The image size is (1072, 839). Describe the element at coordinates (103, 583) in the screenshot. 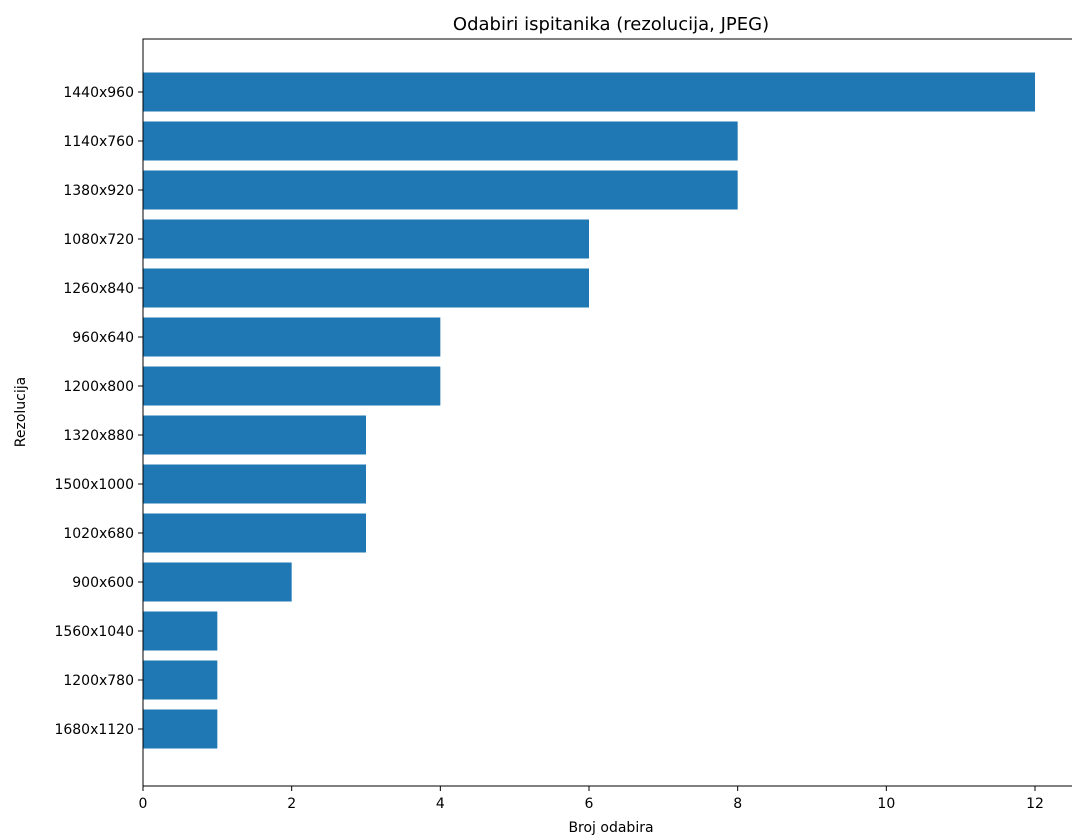

I see `y-tick-label: 900x600` at that location.